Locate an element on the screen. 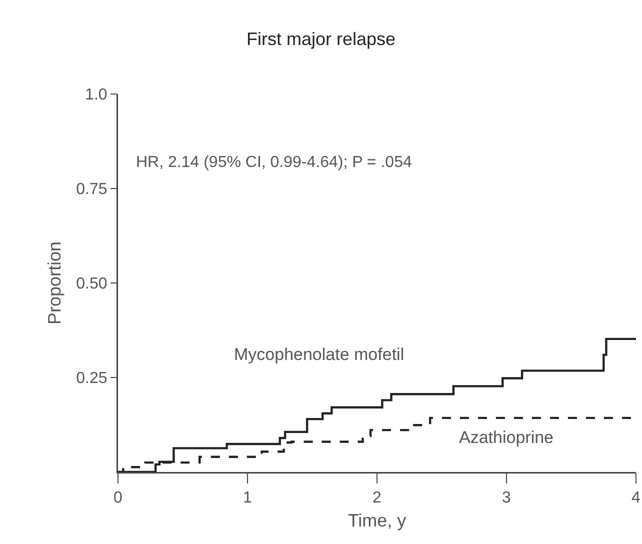 The image size is (642, 544). x-tick-label: 0 is located at coordinates (118, 498).